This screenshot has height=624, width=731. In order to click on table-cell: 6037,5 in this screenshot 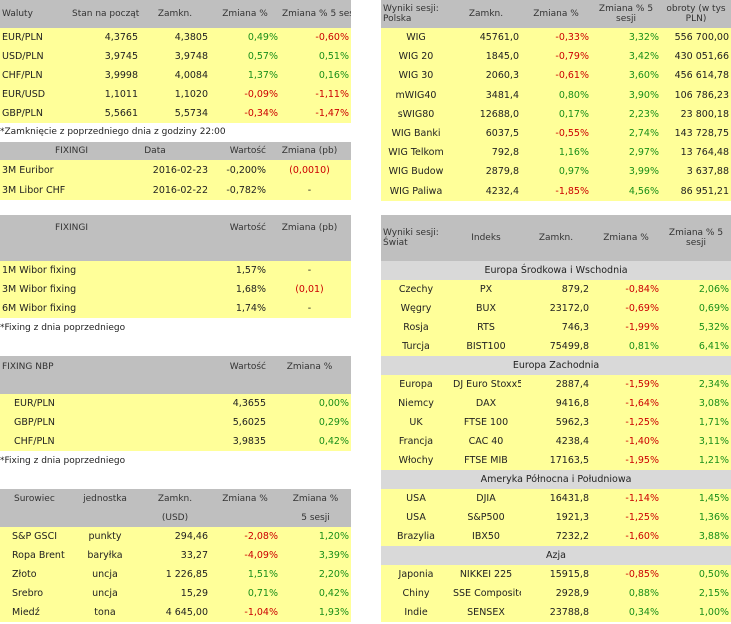, I will do `click(486, 133)`.